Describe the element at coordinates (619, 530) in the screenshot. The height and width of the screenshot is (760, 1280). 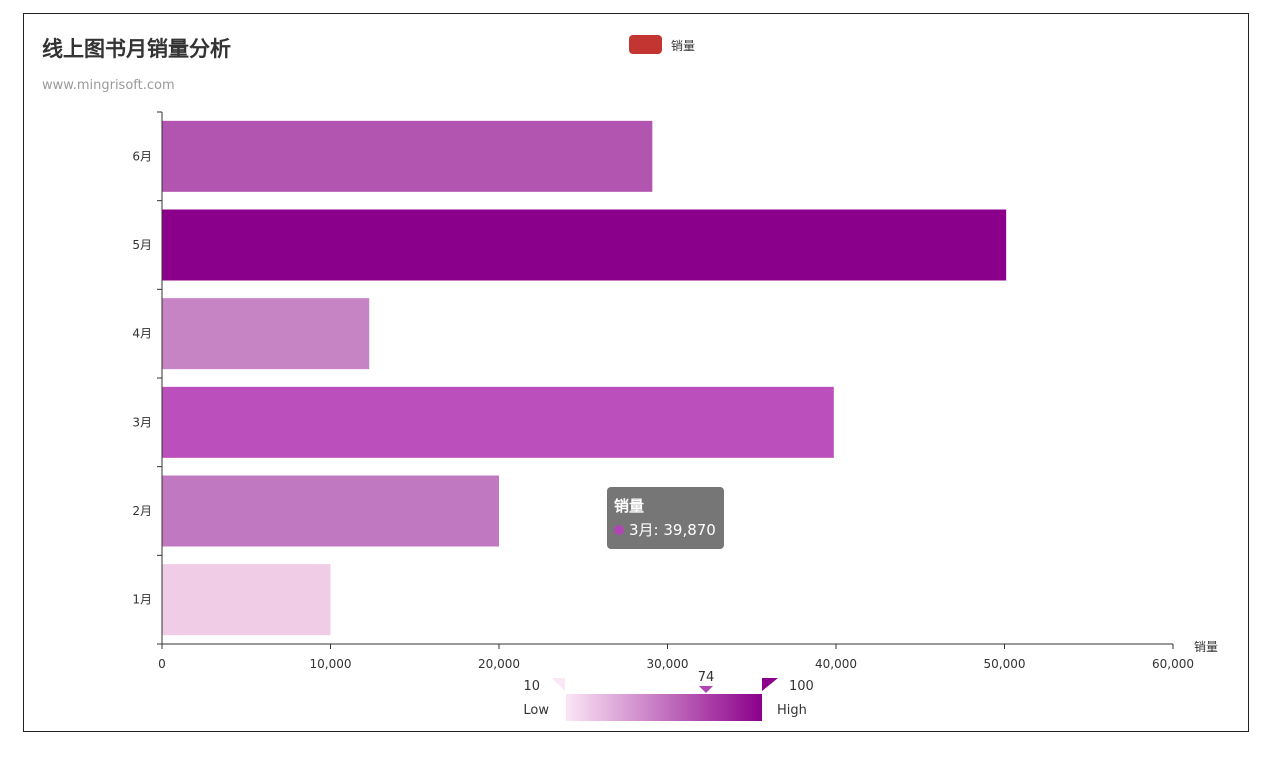
I see `tooltip-series-dot` at that location.